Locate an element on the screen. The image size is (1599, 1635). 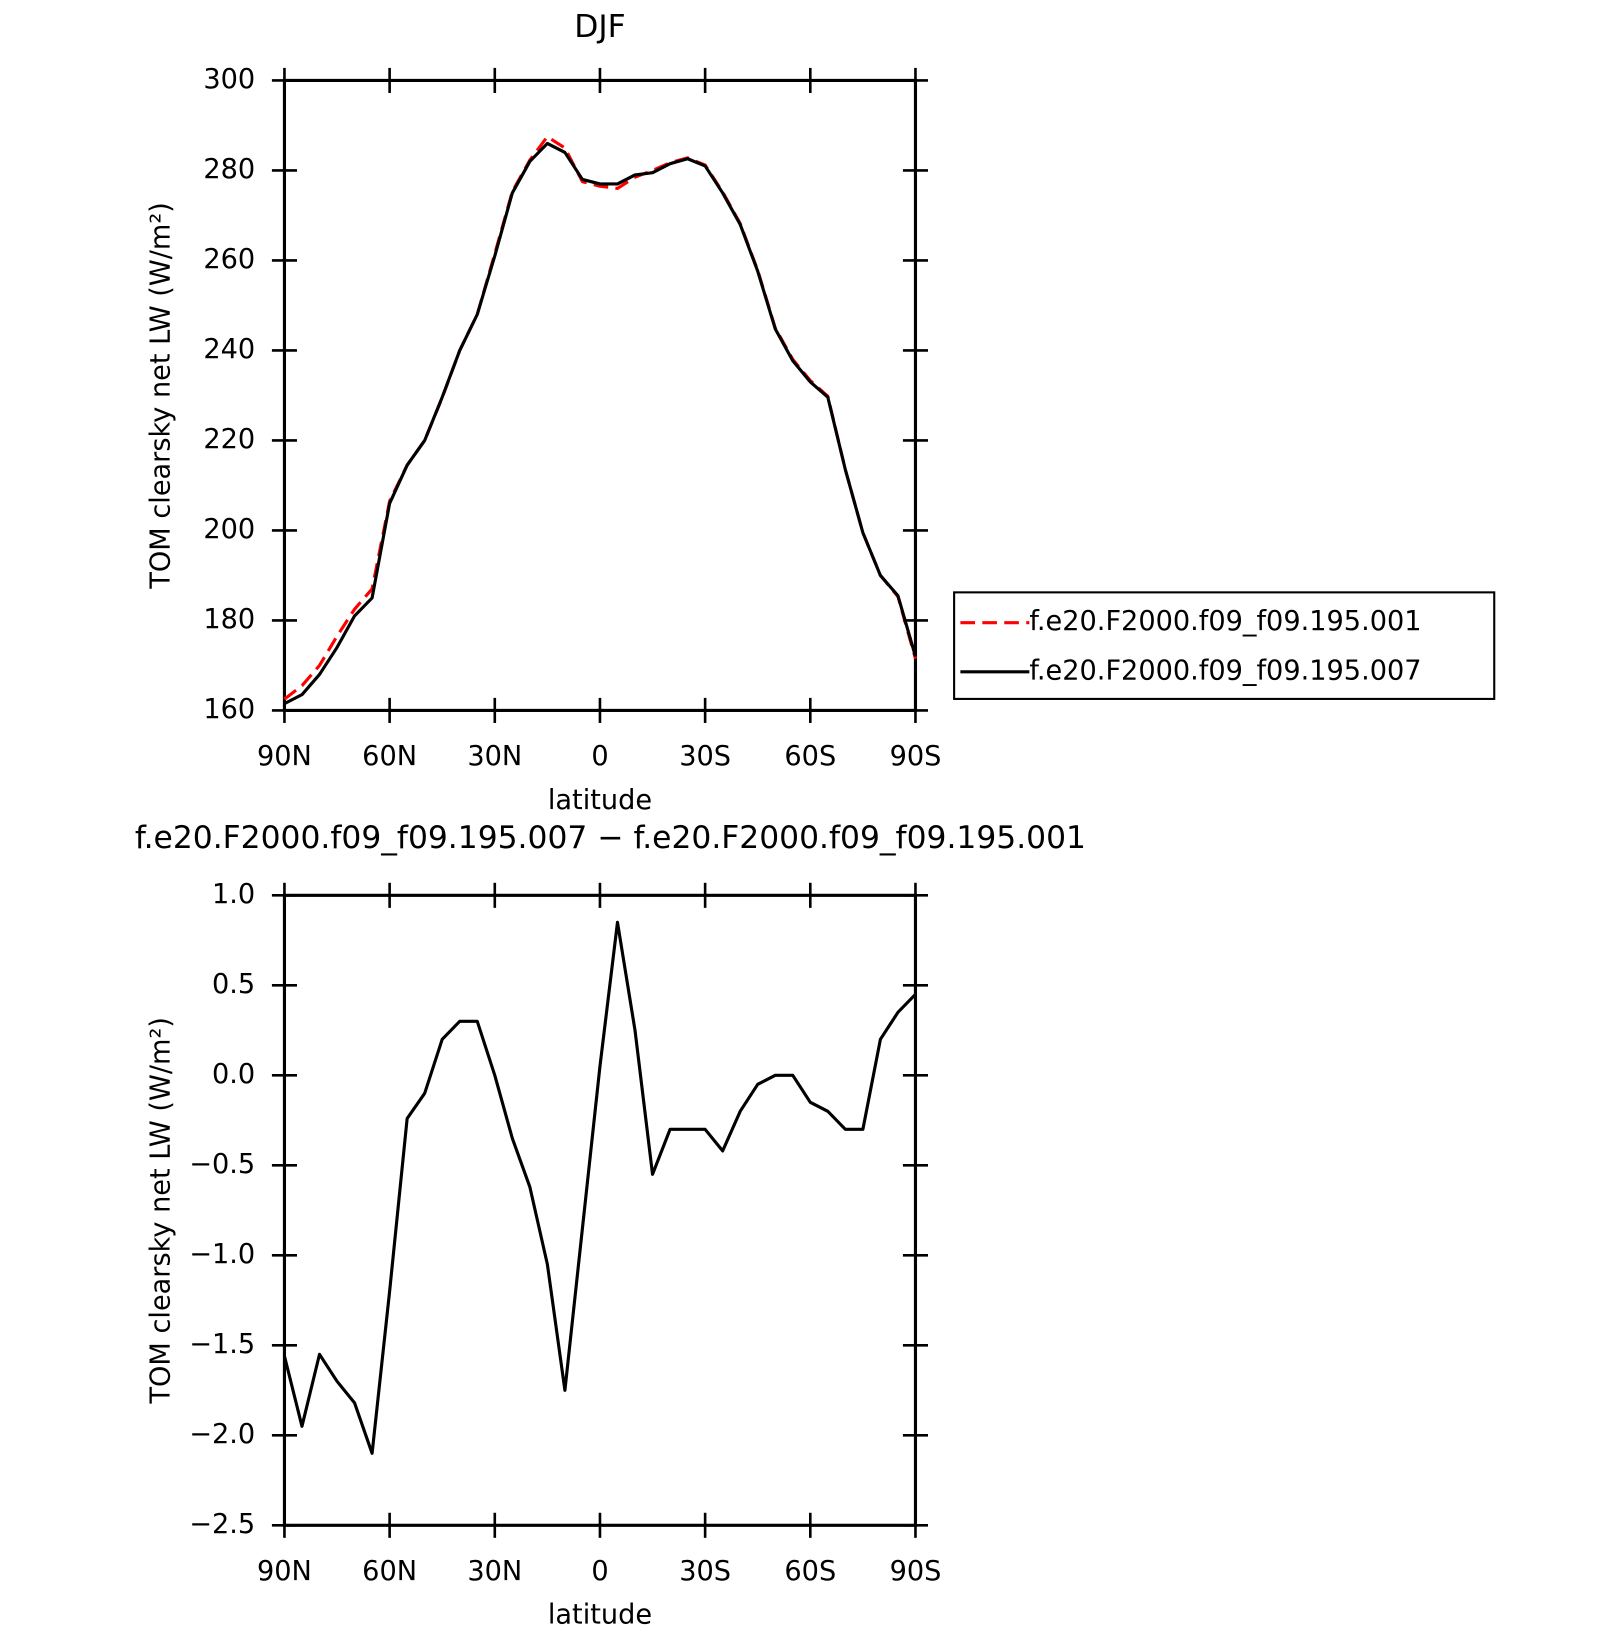
y-tick-label: −1.5 is located at coordinates (222, 1344).